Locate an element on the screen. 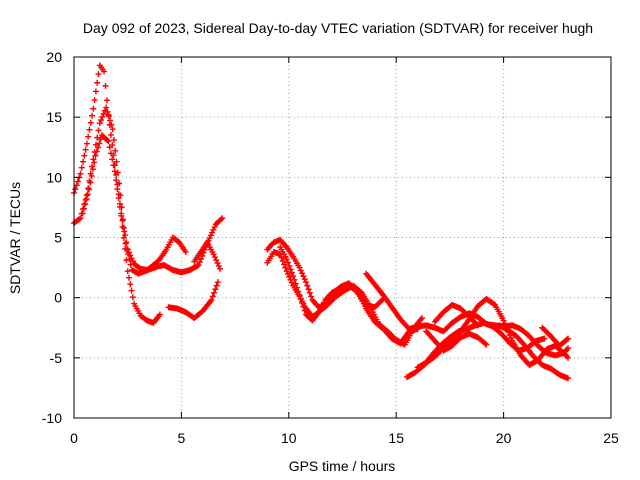  series-track-n is located at coordinates (555, 336).